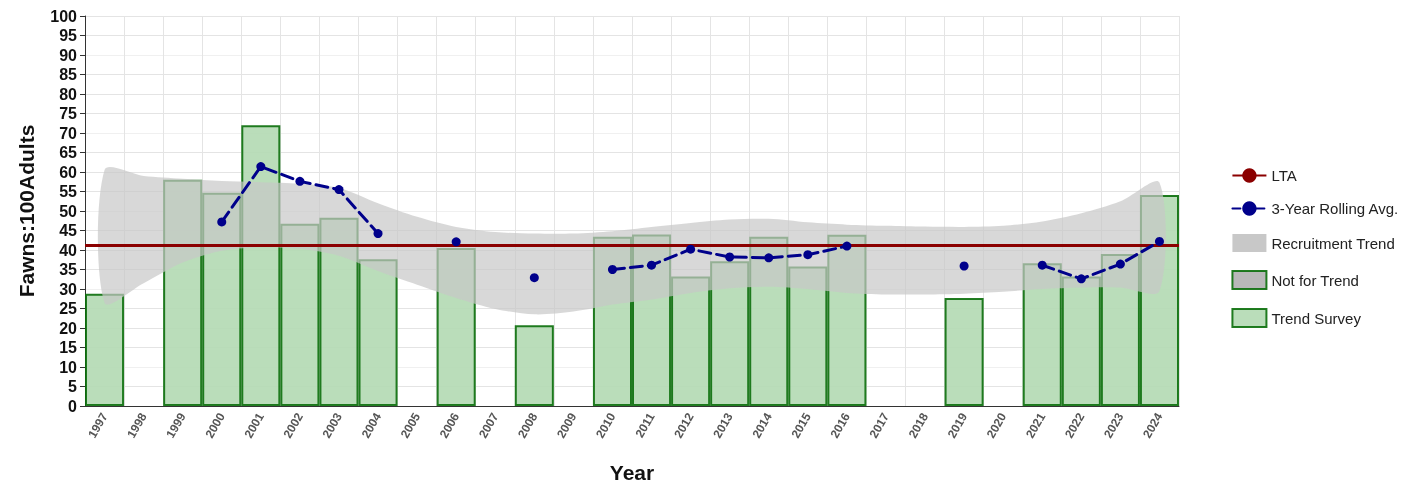 The image size is (1422, 496). I want to click on legend-label: Trend Survey, so click(1316, 318).